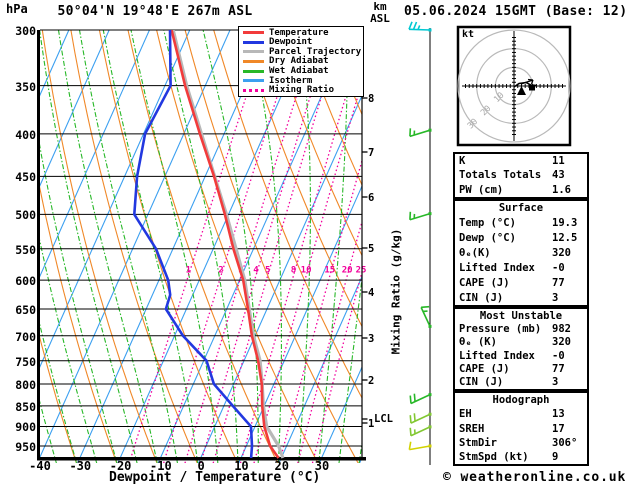 This screenshot has width=629, height=486. Describe the element at coordinates (301, 90) in the screenshot. I see `legend-item: Mixing Ratio` at that location.